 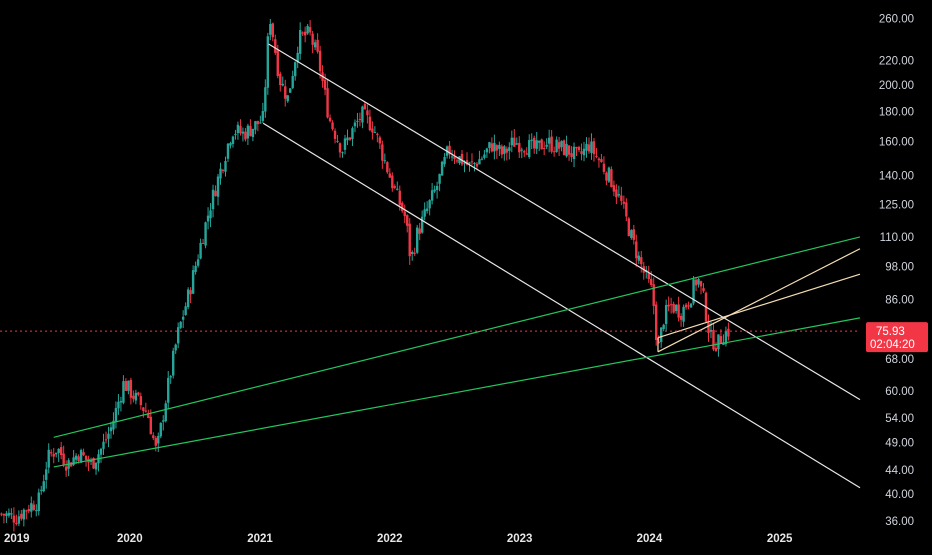 What do you see at coordinates (899, 419) in the screenshot?
I see `y-tick-label: 54.00` at bounding box center [899, 419].